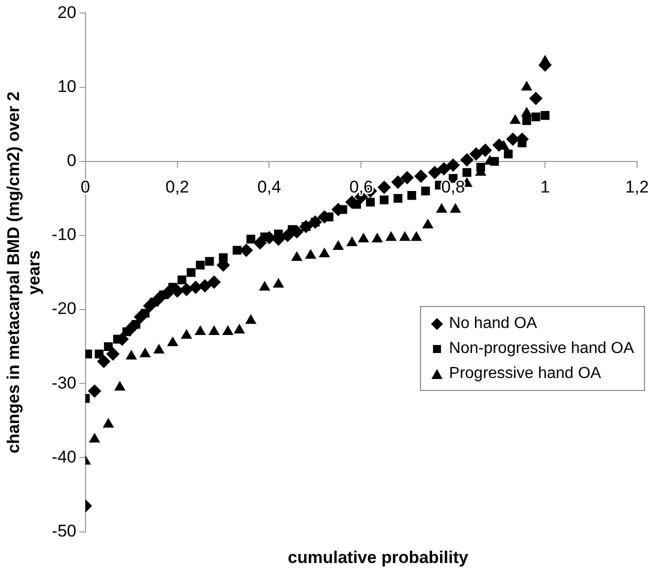  Describe the element at coordinates (541, 349) in the screenshot. I see `legend-label: Non-progressive hand OA` at that location.